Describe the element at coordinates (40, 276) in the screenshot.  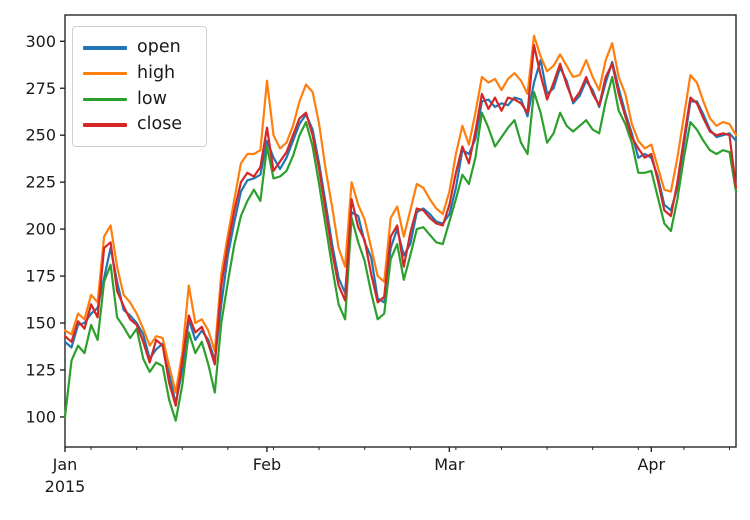
I see `y-tick-label: 175` at that location.